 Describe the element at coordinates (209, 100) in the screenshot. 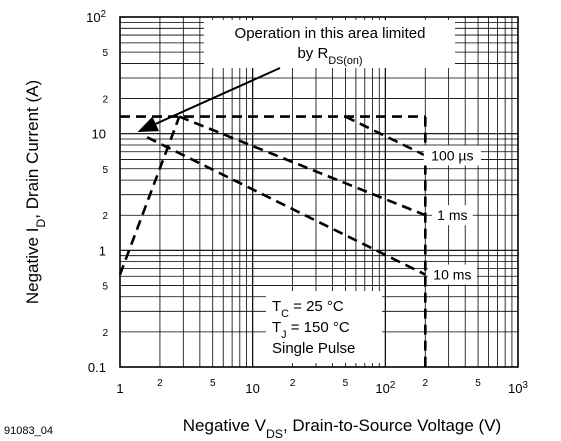

I see `limit-arrow` at that location.